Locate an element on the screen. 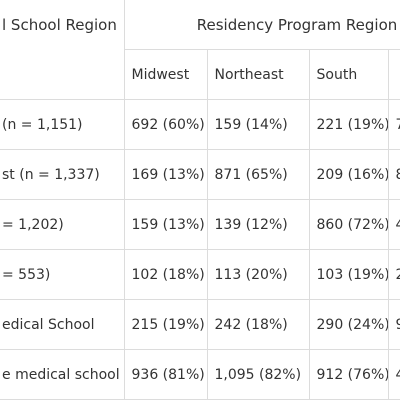 This screenshot has width=400, height=400. cell: 912 (76%) is located at coordinates (348, 374).